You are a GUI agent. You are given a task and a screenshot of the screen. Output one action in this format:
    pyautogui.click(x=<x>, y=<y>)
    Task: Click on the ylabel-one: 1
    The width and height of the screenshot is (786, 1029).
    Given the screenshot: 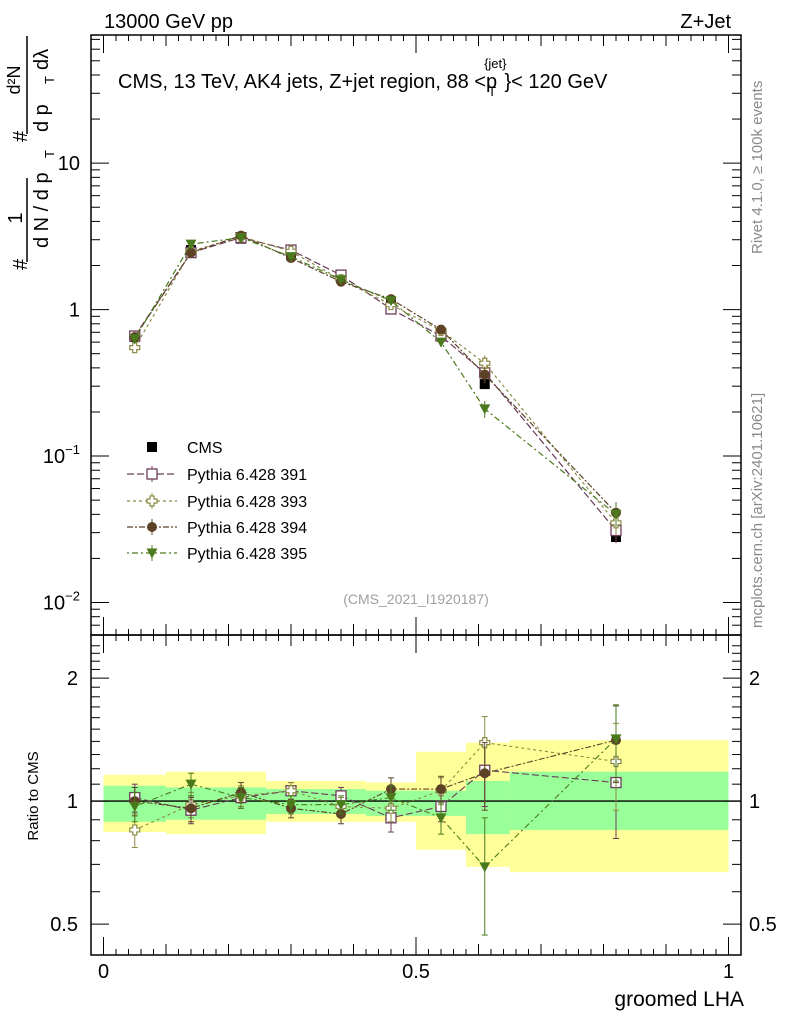 What is the action you would take?
    pyautogui.click(x=16, y=217)
    